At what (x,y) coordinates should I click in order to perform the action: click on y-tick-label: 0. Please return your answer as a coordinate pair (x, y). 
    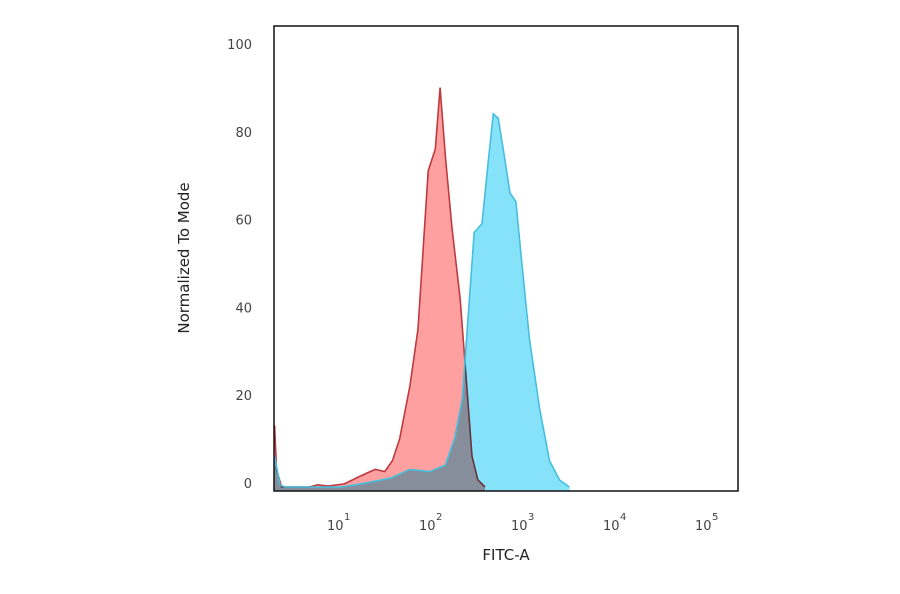
    Looking at the image, I should click on (248, 484).